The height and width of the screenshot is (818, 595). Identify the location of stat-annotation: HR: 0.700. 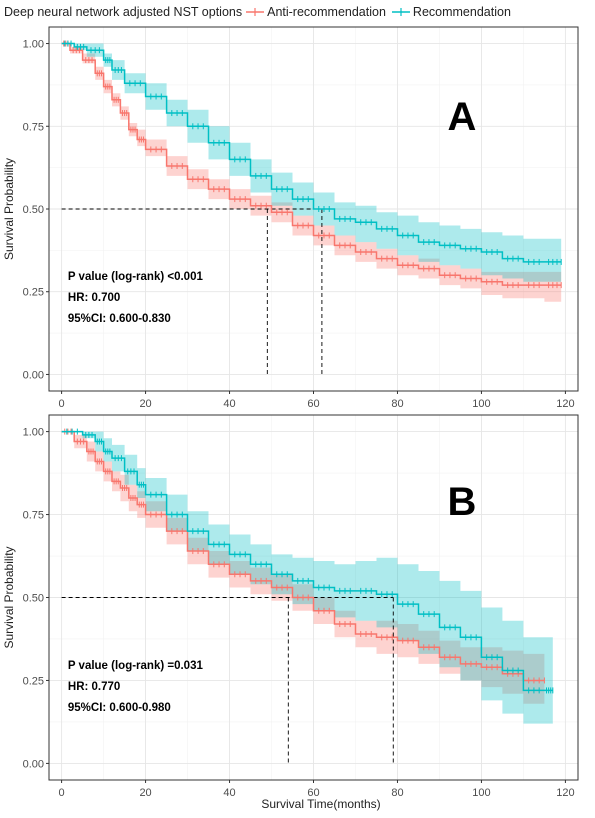
(94, 298).